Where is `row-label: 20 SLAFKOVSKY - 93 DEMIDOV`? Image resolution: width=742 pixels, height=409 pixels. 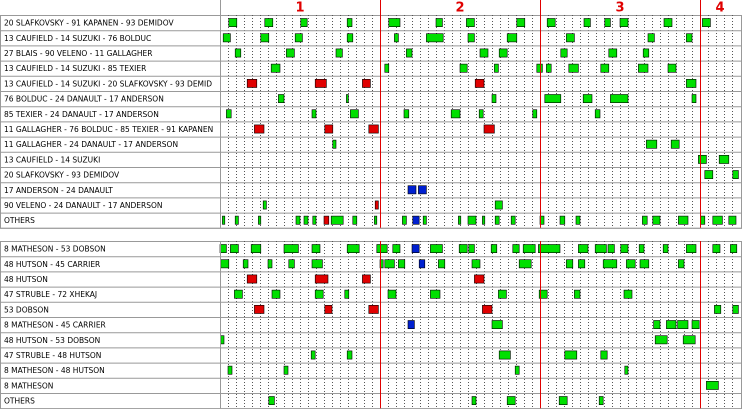
row-label: 20 SLAFKOVSKY - 93 DEMIDOV is located at coordinates (62, 175).